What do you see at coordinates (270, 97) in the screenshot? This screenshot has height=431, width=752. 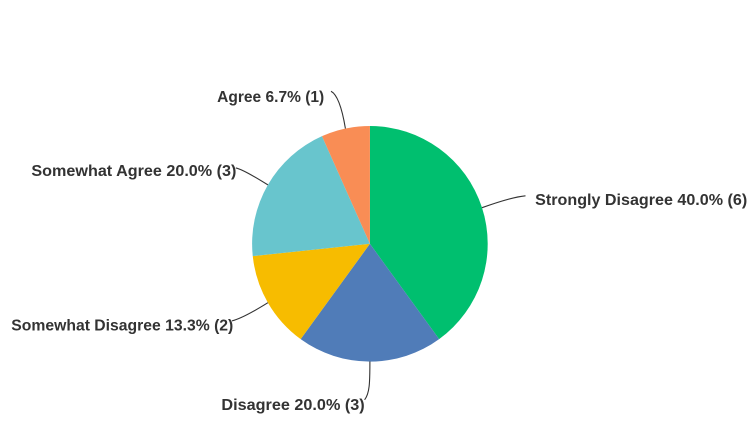 I see `svg-text: Agree 6.7% (1)` at bounding box center [270, 97].